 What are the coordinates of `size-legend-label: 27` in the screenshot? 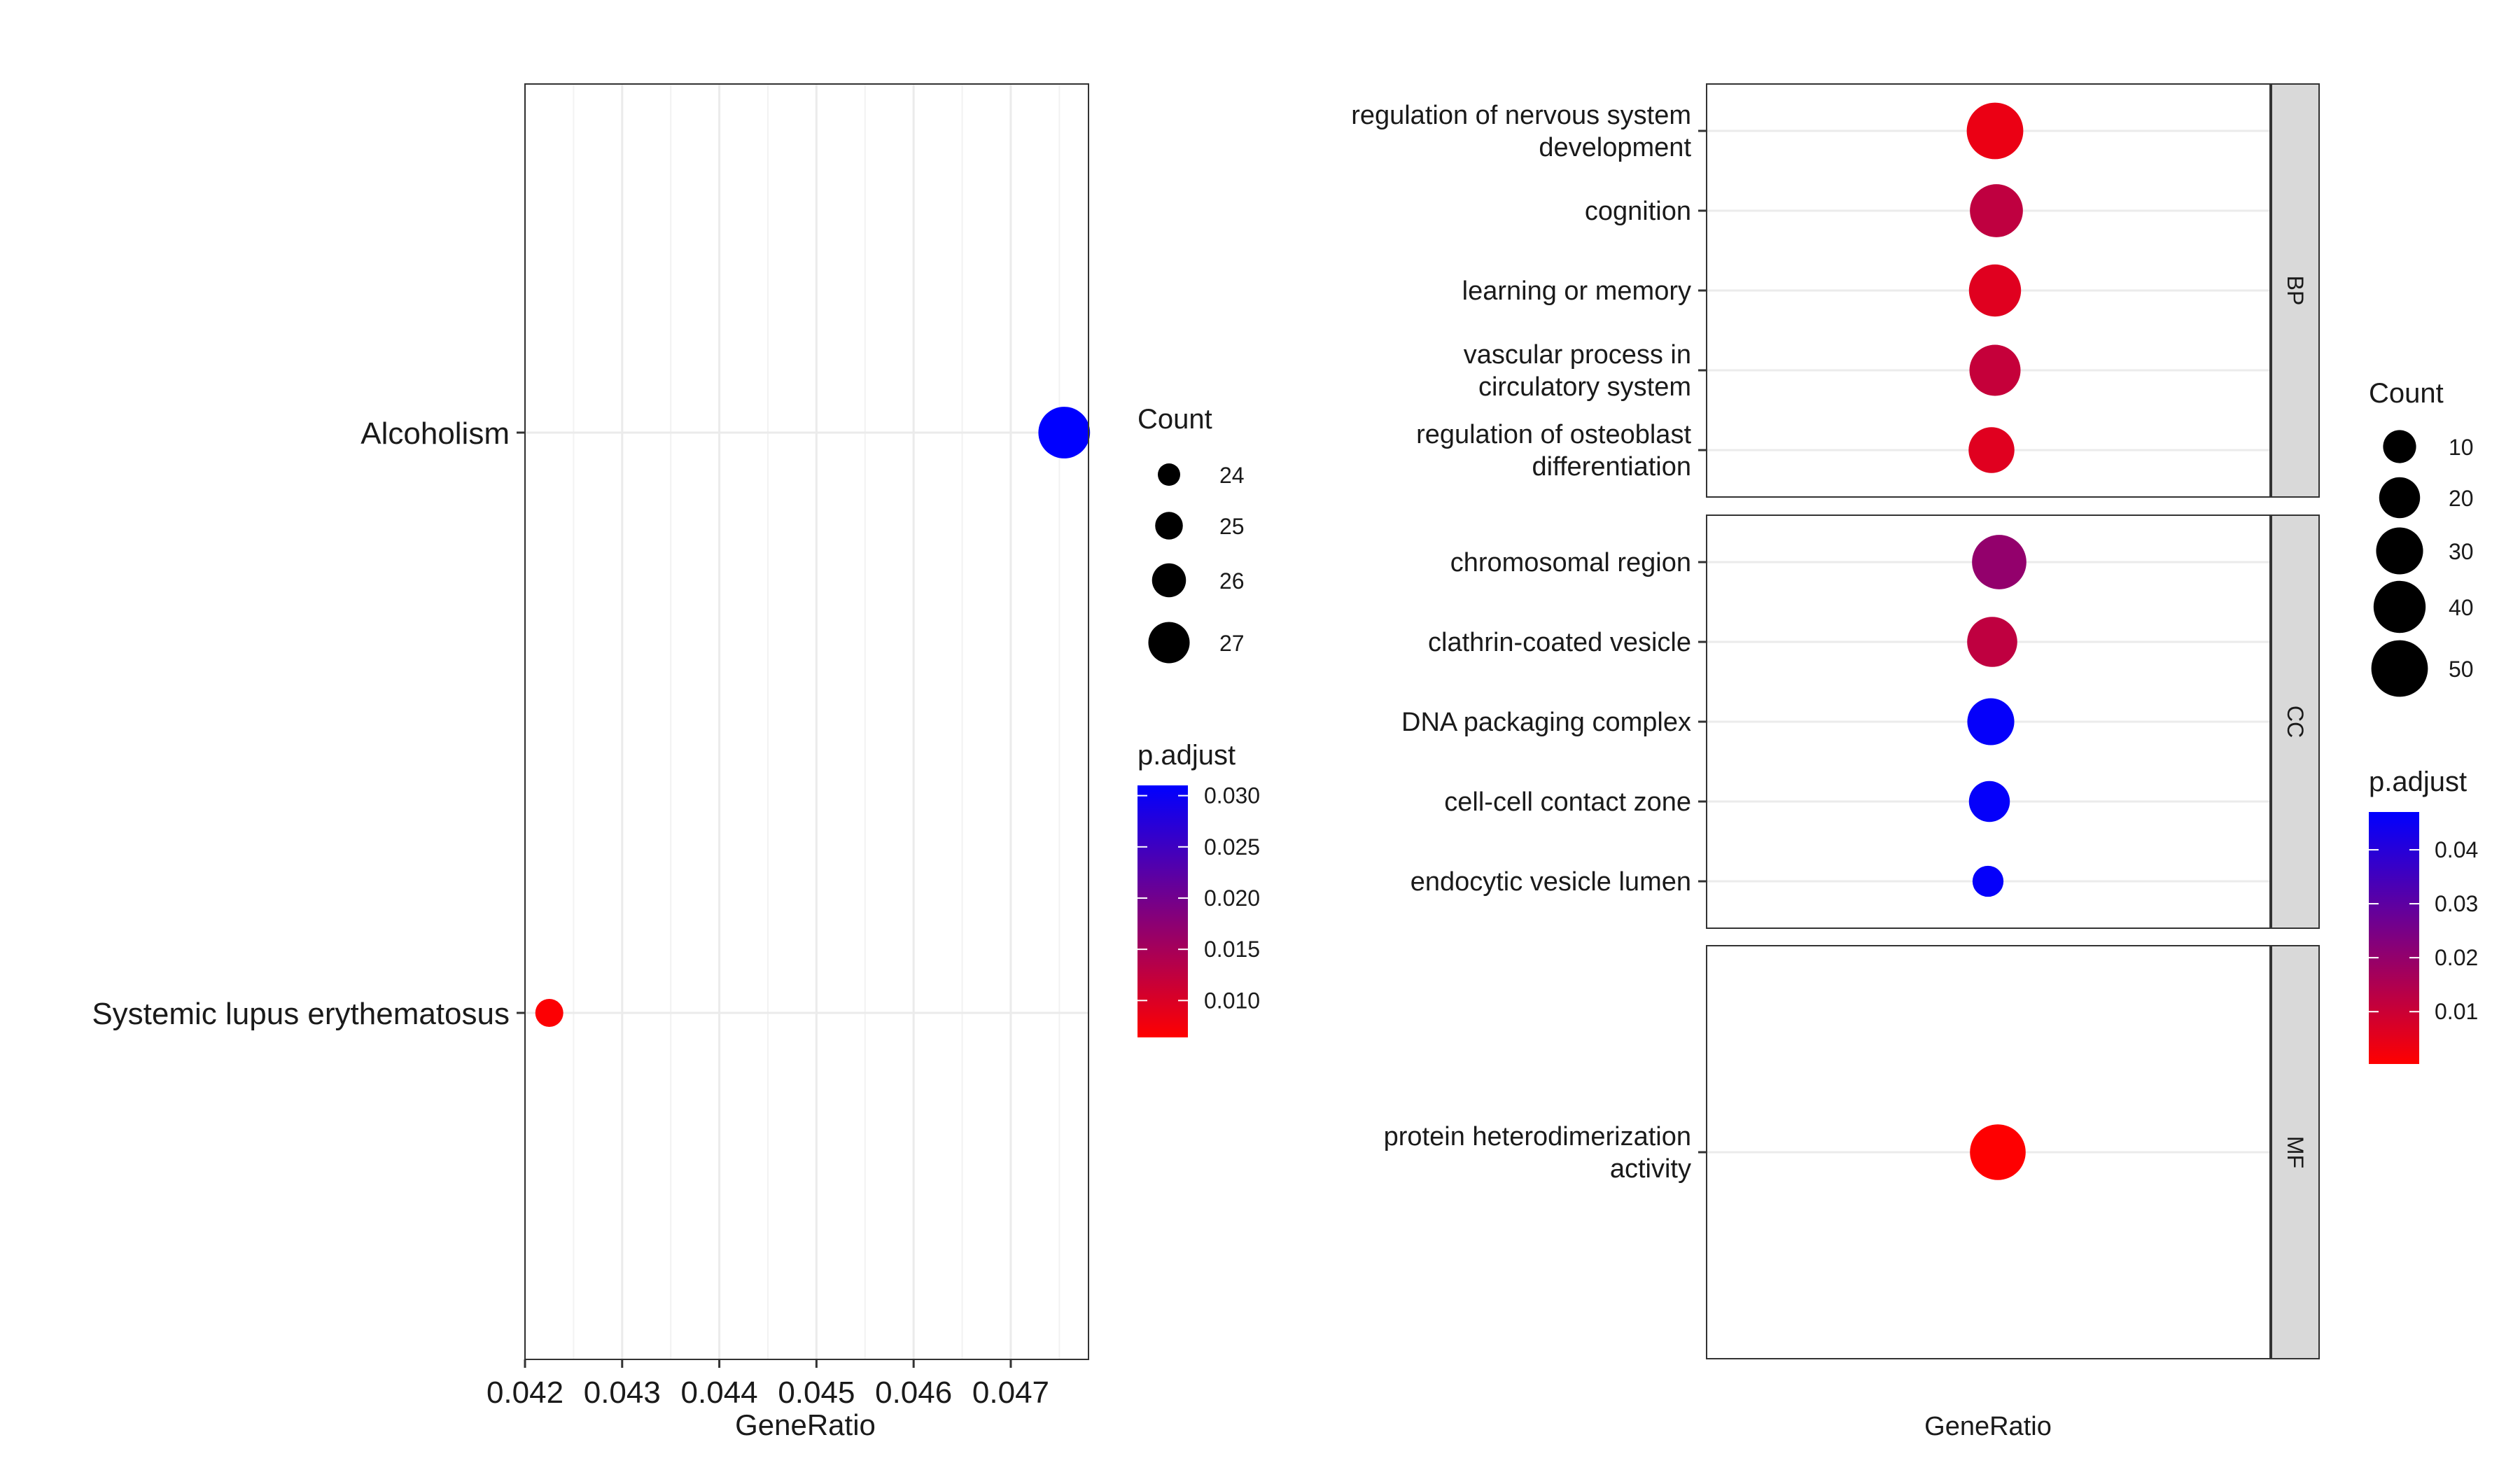 It's located at (1232, 643).